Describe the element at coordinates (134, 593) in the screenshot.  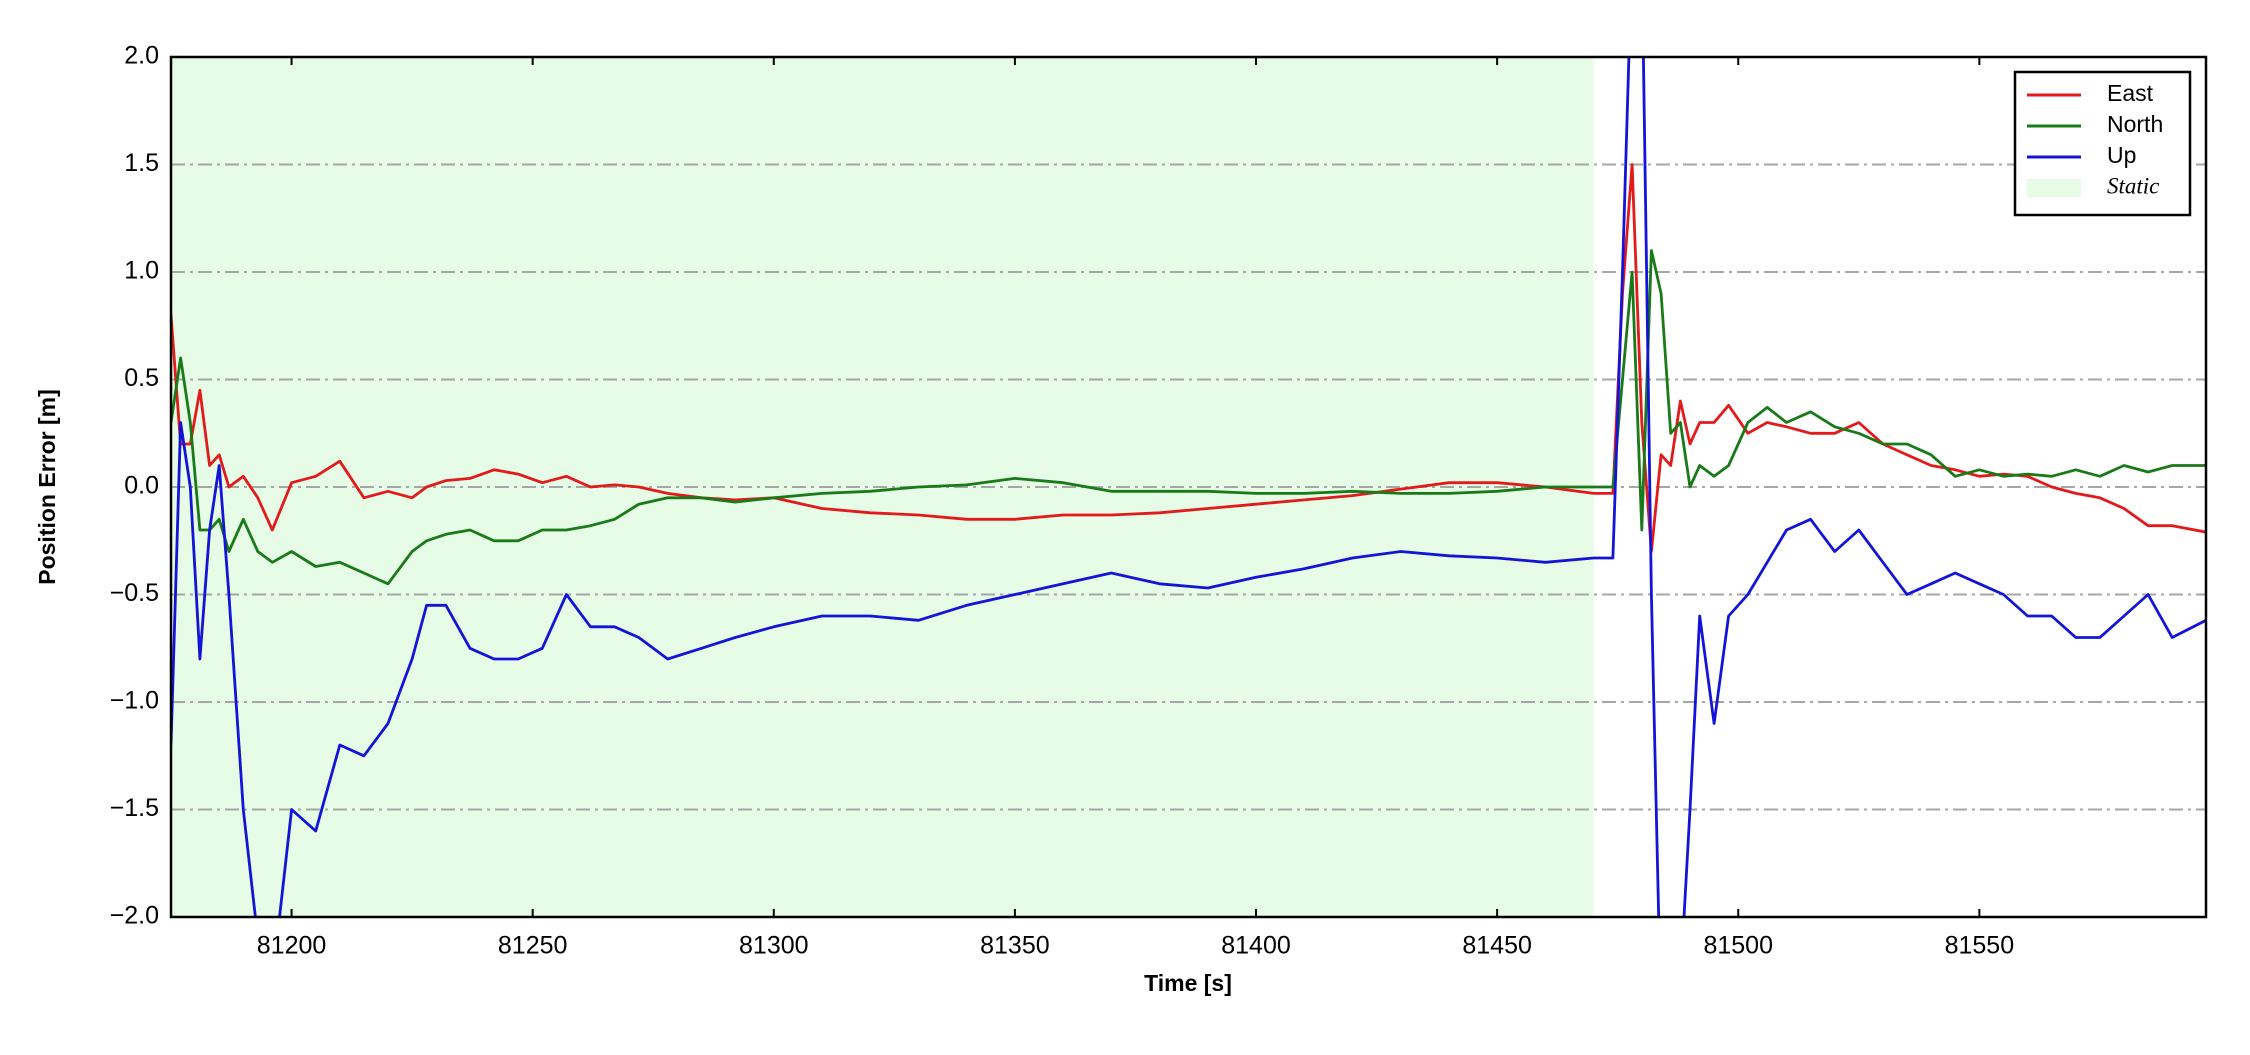
I see `y-tick-label: −0.5` at that location.